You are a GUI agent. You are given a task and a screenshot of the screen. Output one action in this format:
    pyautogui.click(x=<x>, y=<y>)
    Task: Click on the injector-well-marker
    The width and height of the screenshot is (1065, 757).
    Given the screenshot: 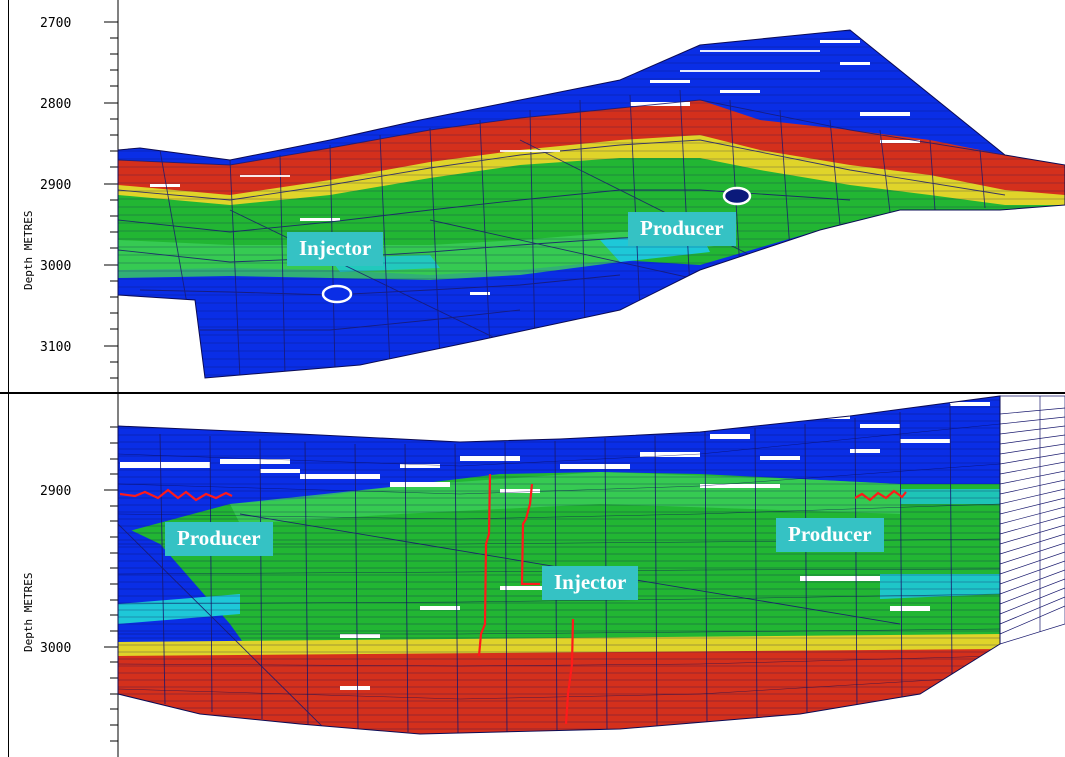 What is the action you would take?
    pyautogui.click(x=337, y=294)
    